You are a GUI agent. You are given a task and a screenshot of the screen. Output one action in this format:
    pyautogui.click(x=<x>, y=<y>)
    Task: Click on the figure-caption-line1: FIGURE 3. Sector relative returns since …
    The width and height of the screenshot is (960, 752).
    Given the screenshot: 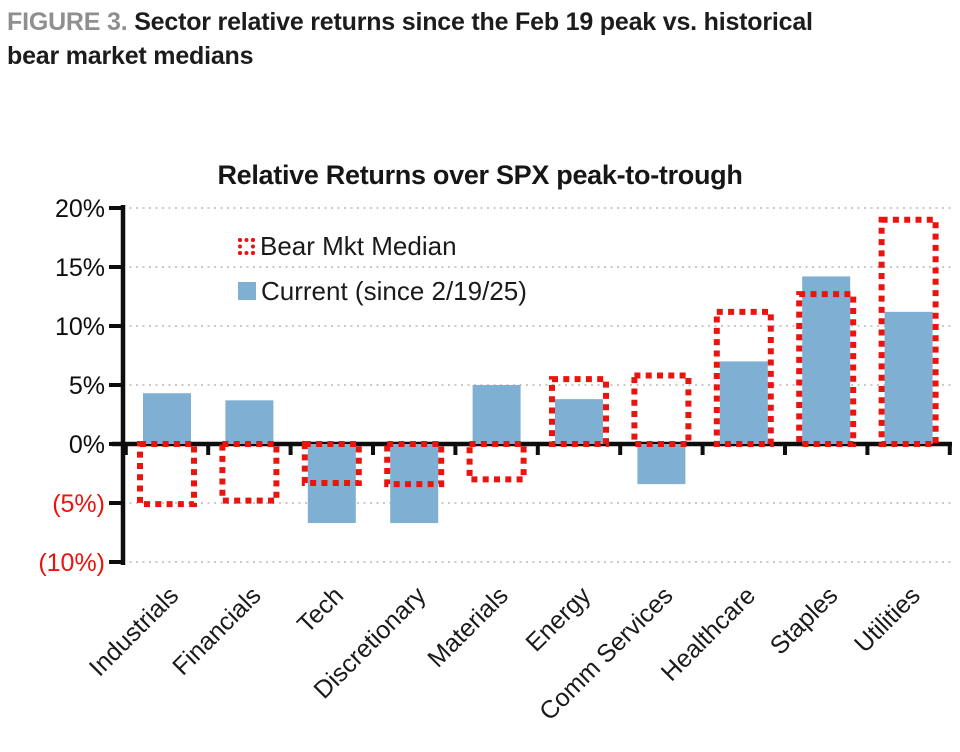 What is the action you would take?
    pyautogui.click(x=480, y=22)
    